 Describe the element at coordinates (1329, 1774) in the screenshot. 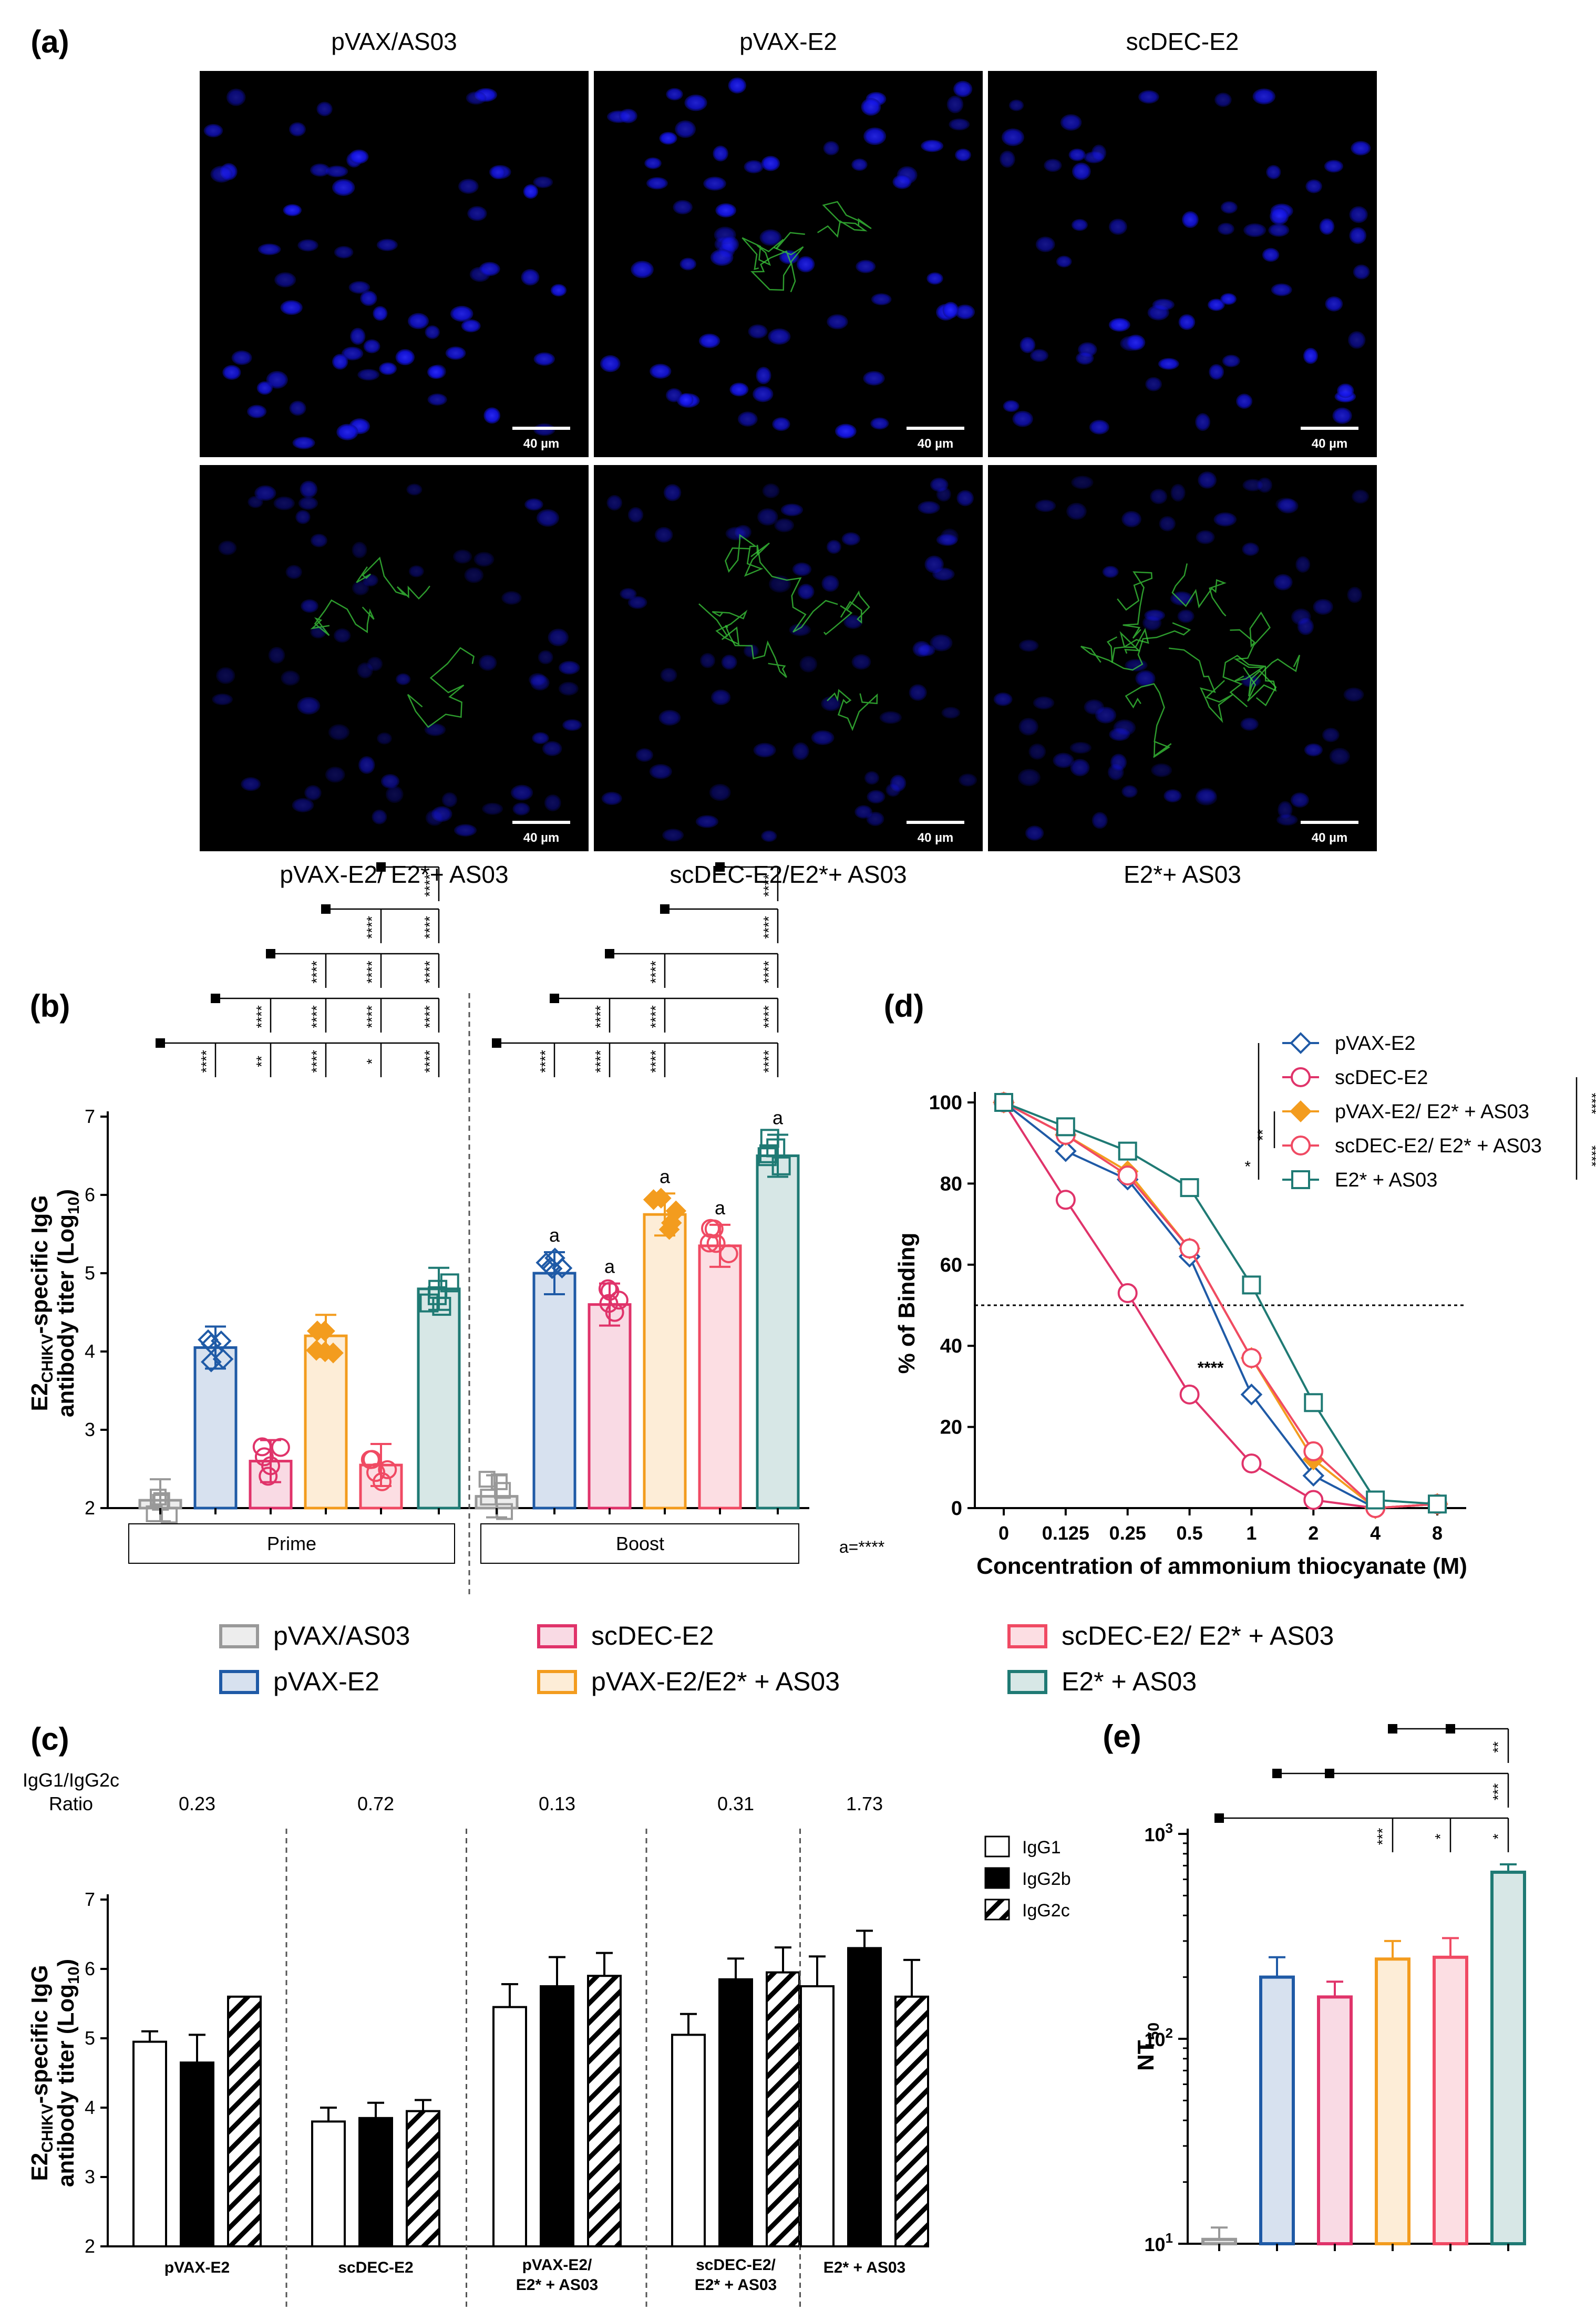

I see `bracket-node` at that location.